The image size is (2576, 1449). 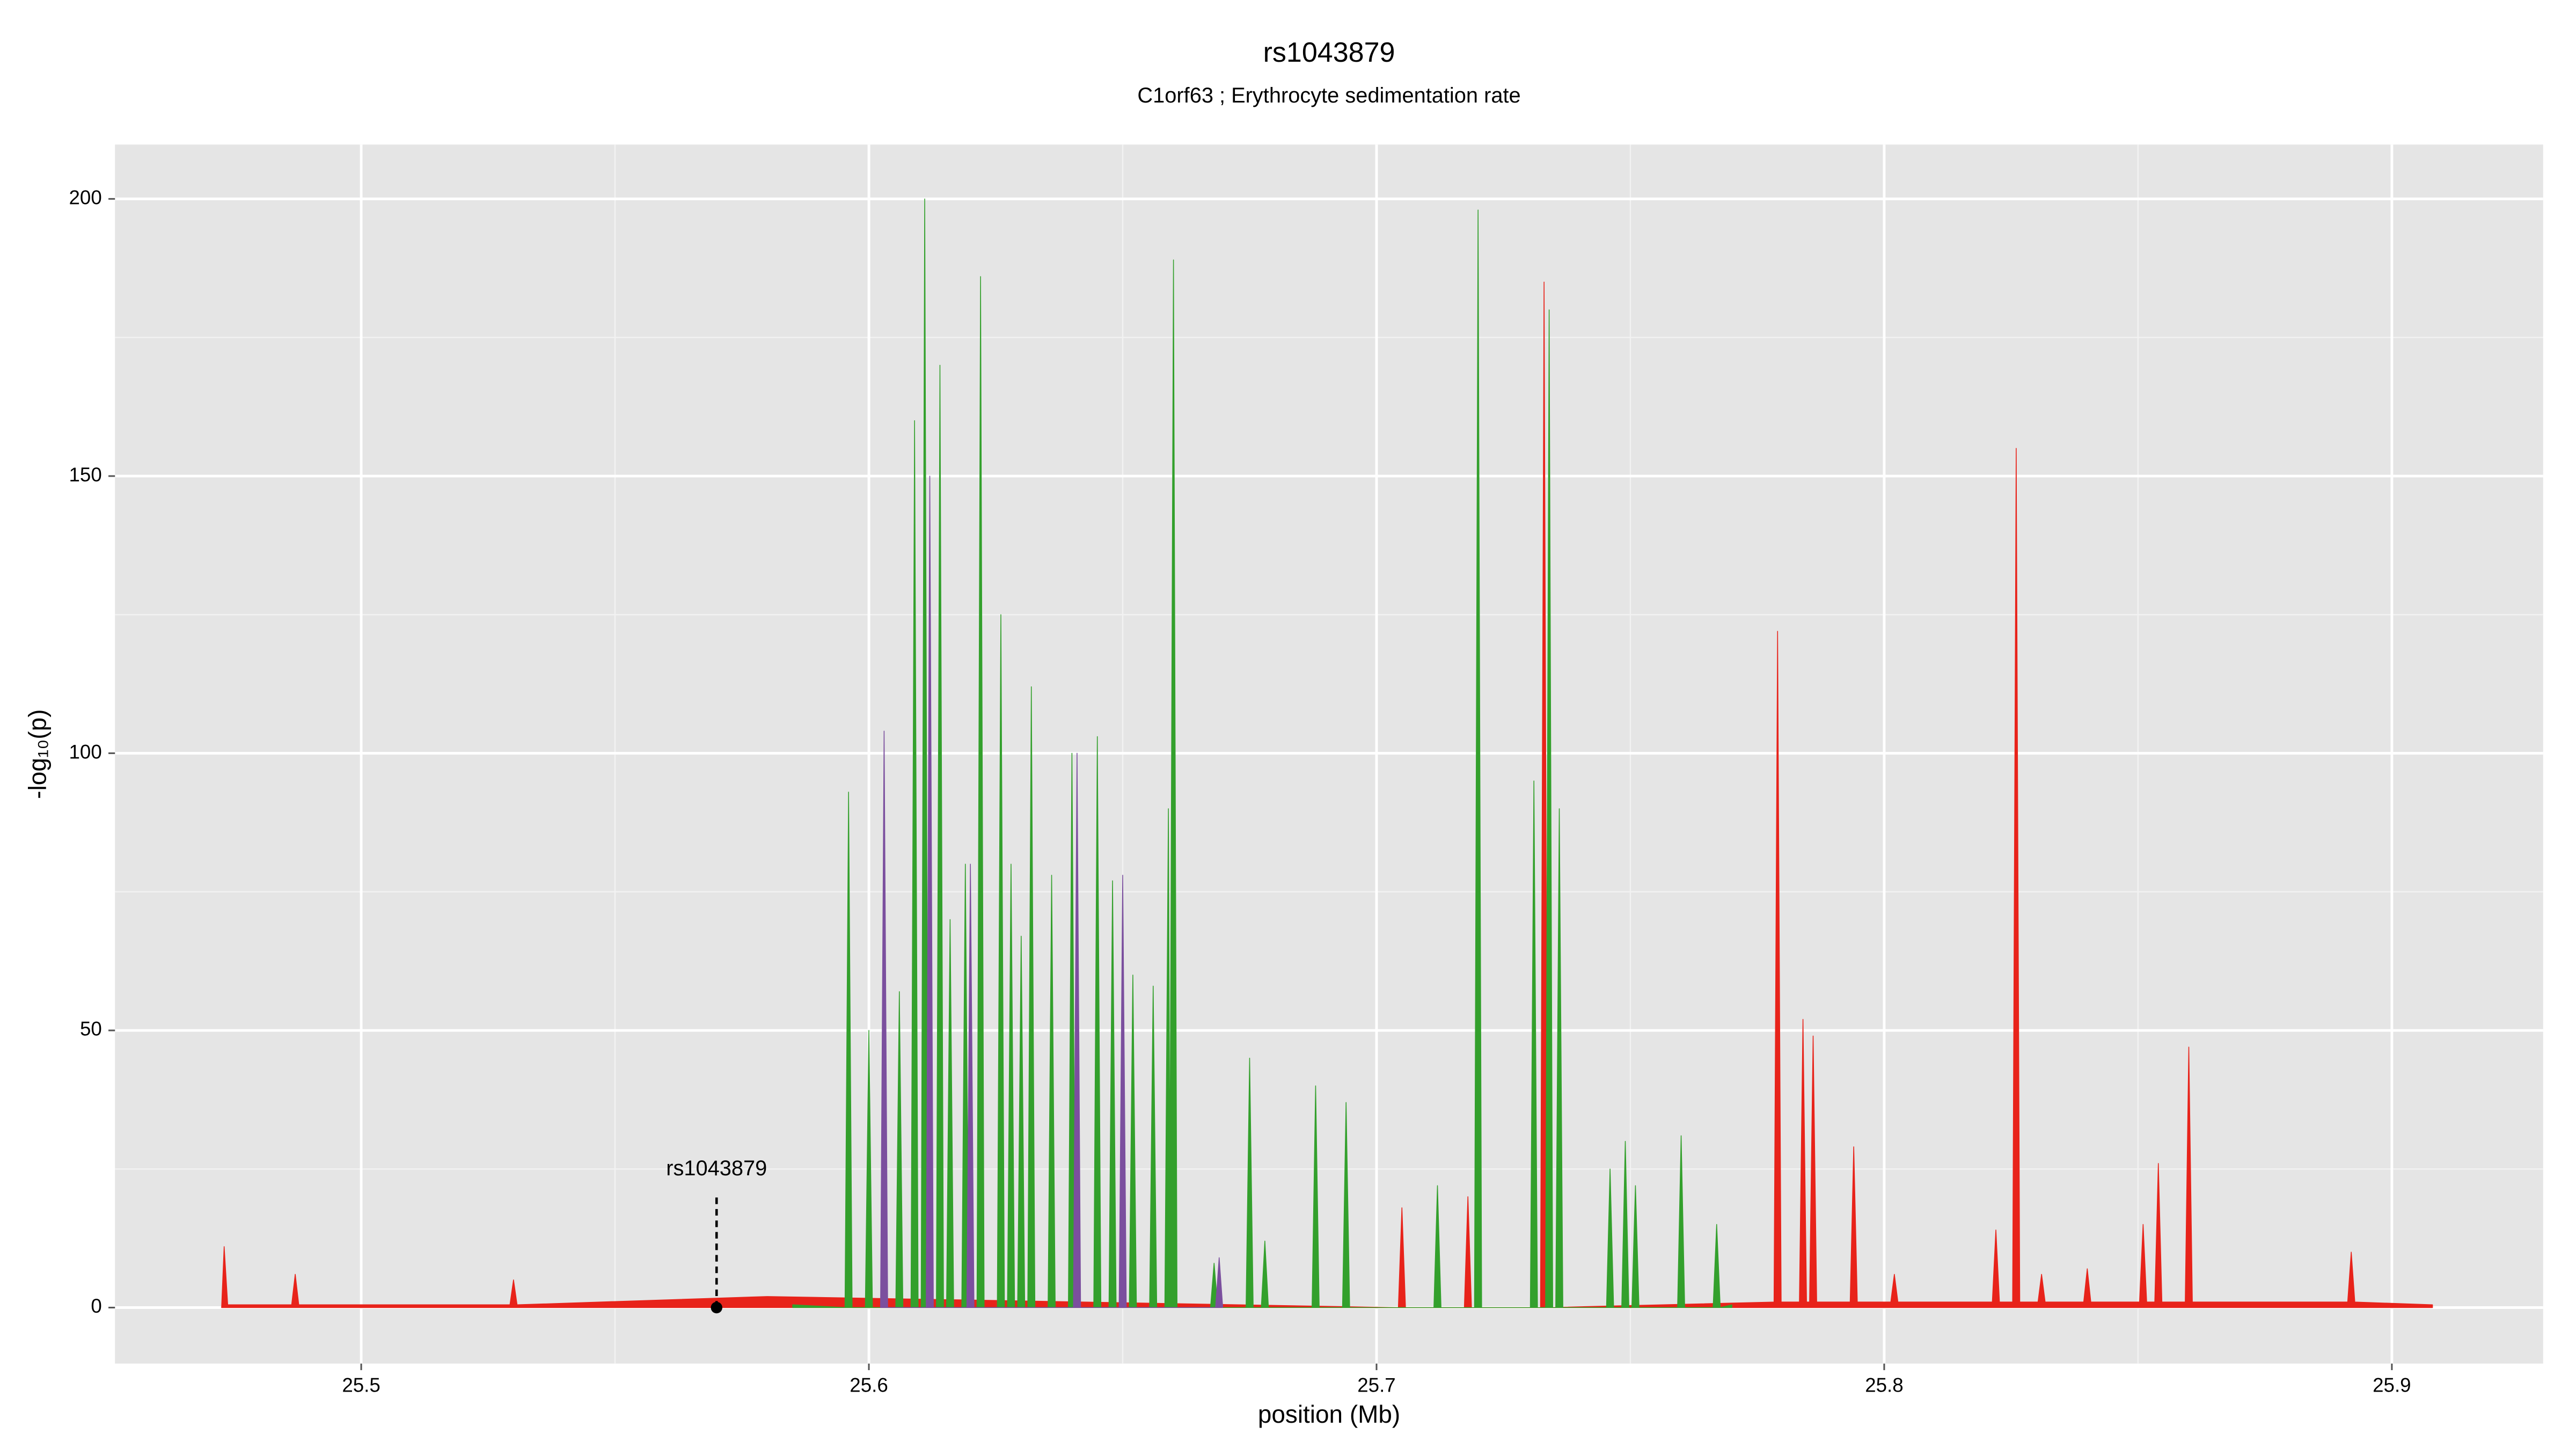 What do you see at coordinates (869, 1385) in the screenshot?
I see `x-tick-label: 25.6` at bounding box center [869, 1385].